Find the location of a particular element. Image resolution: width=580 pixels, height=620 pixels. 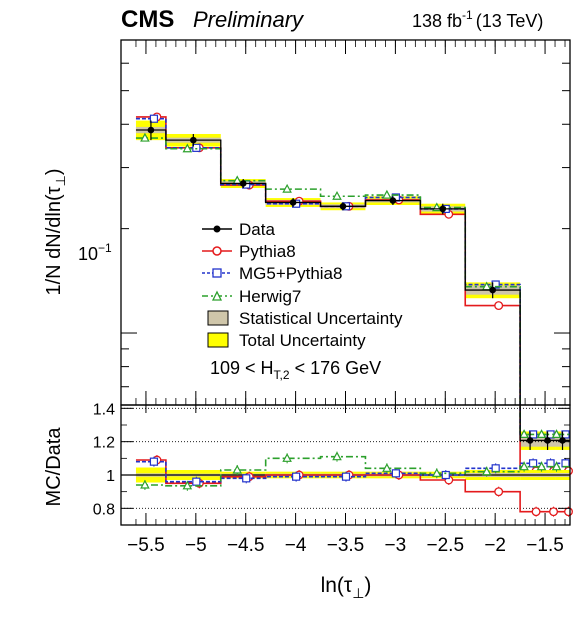

x-tick-label: −2.5 is located at coordinates (446, 545).